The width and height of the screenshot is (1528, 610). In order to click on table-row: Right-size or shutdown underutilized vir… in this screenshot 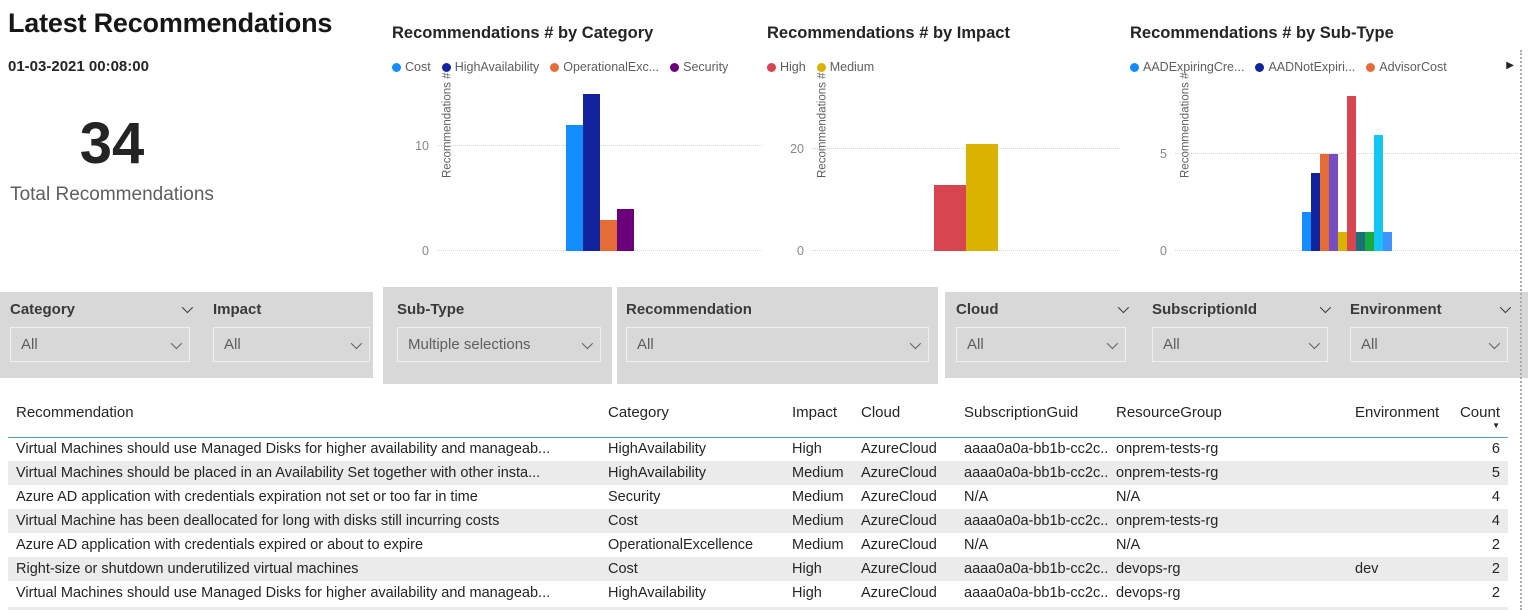, I will do `click(758, 569)`.